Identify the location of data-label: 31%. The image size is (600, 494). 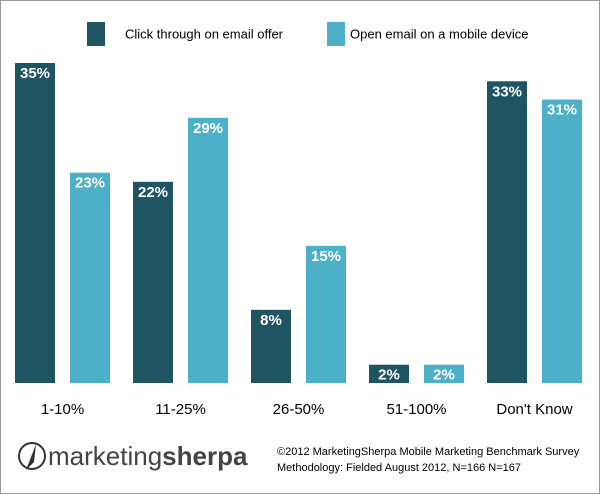
(562, 110).